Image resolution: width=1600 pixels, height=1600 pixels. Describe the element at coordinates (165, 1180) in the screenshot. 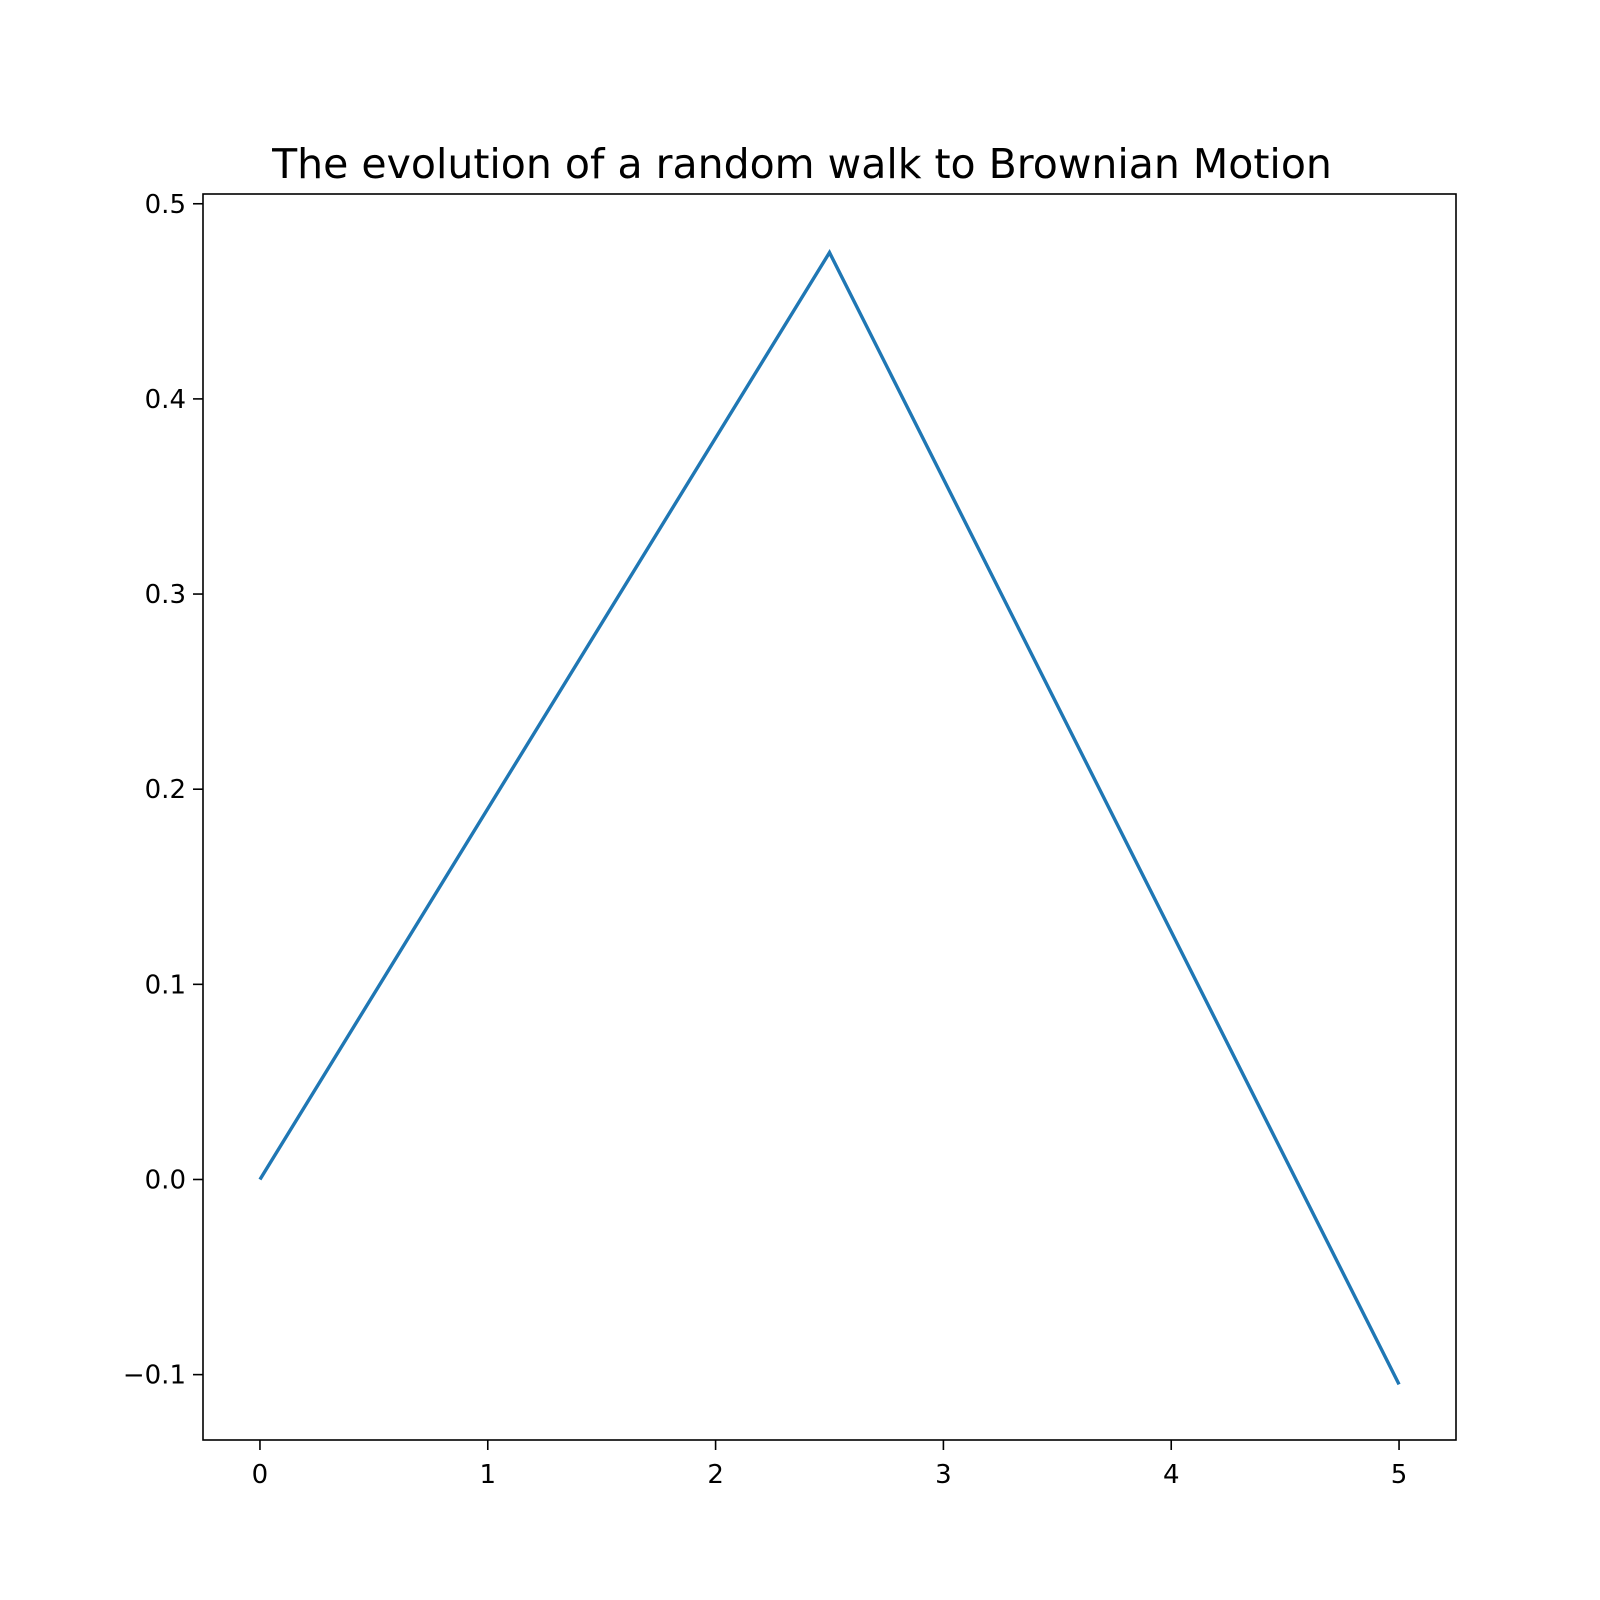

I see `y-tick-label: 0.0` at that location.